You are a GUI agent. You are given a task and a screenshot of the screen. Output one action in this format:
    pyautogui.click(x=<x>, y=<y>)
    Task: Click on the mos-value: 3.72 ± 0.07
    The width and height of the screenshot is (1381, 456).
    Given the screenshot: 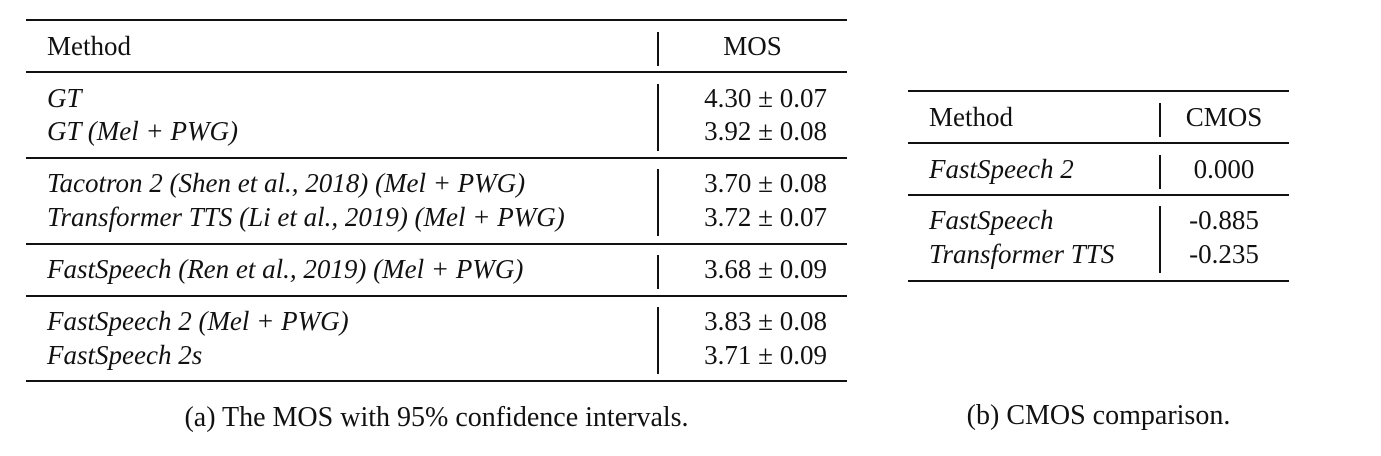 What is the action you would take?
    pyautogui.click(x=765, y=217)
    